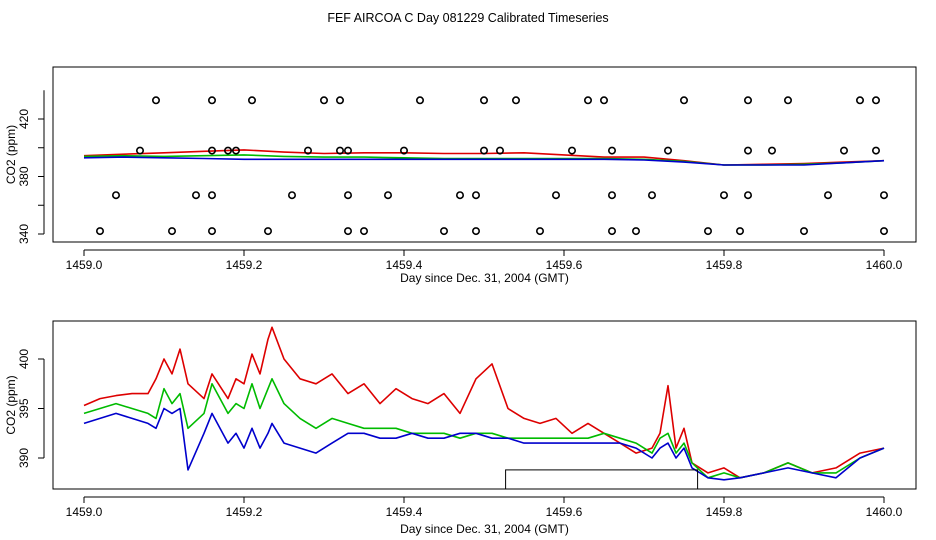 The image size is (936, 540). I want to click on bottom-x-axis-label: Day since Dec. 31, 2004 (GMT), so click(484, 529).